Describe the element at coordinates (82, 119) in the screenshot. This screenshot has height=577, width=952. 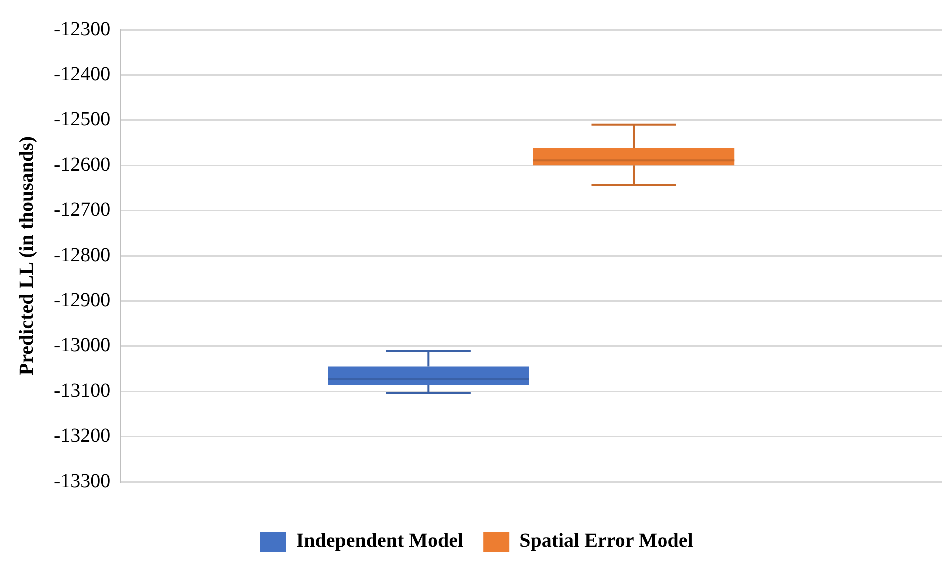
I see `y-tick-label: -12500` at that location.